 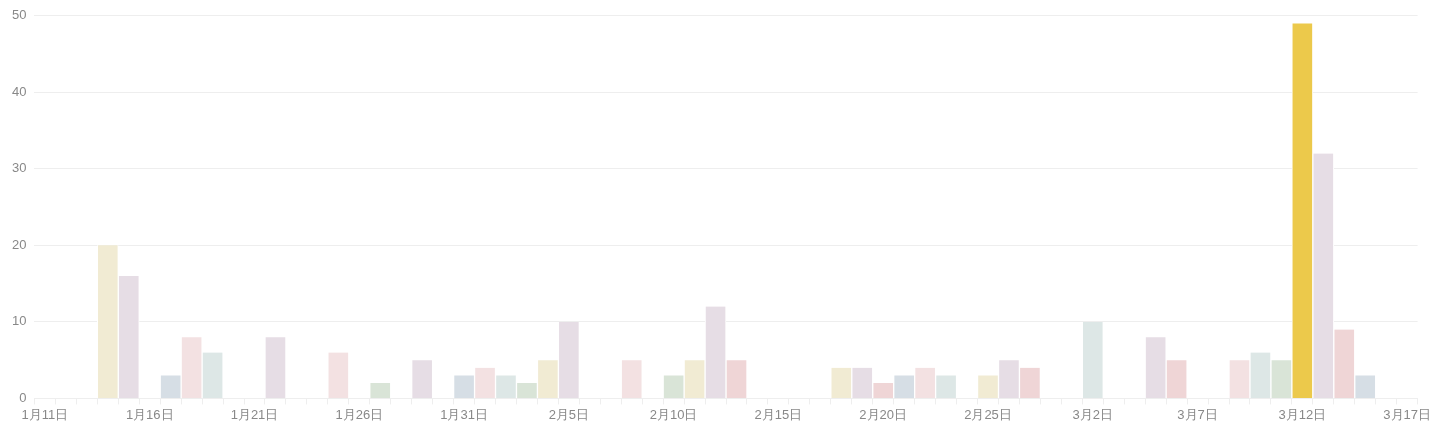 I want to click on x-tick-label: 2月5日, so click(x=569, y=414).